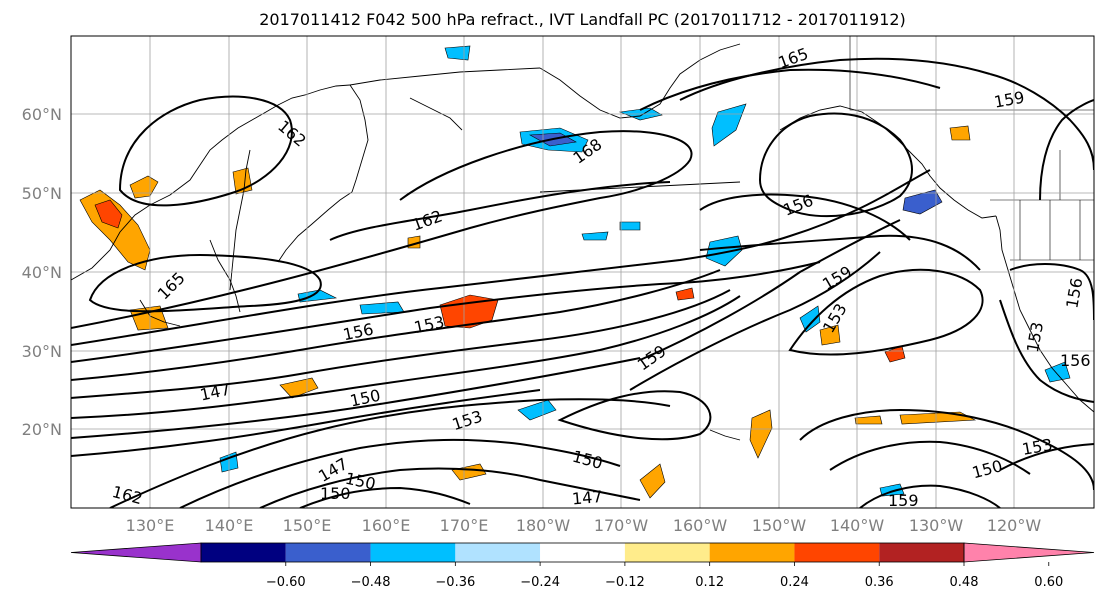 The width and height of the screenshot is (1105, 601). I want to click on colorbar-extend-max, so click(1029, 552).